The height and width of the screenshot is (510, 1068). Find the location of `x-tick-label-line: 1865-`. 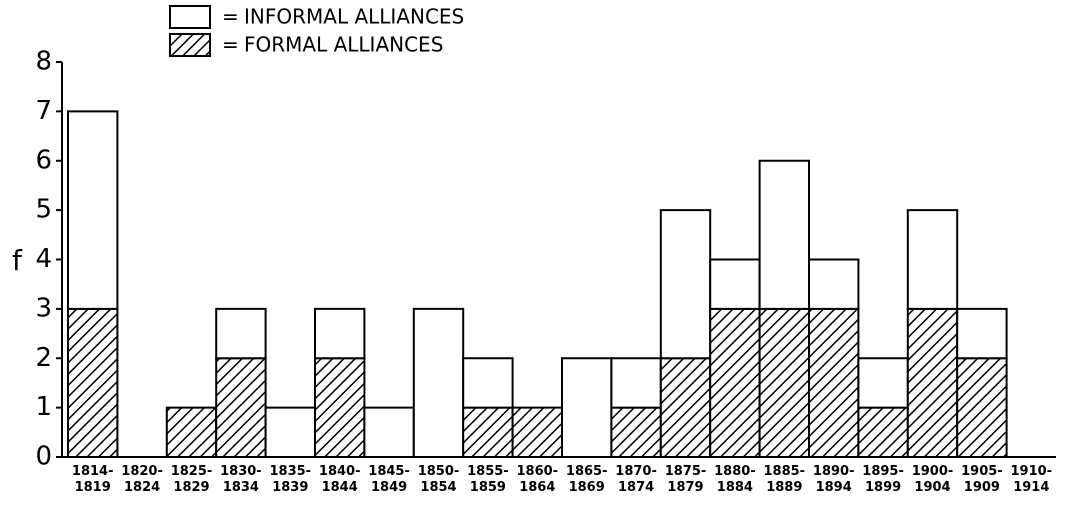

x-tick-label-line: 1865- is located at coordinates (587, 471).